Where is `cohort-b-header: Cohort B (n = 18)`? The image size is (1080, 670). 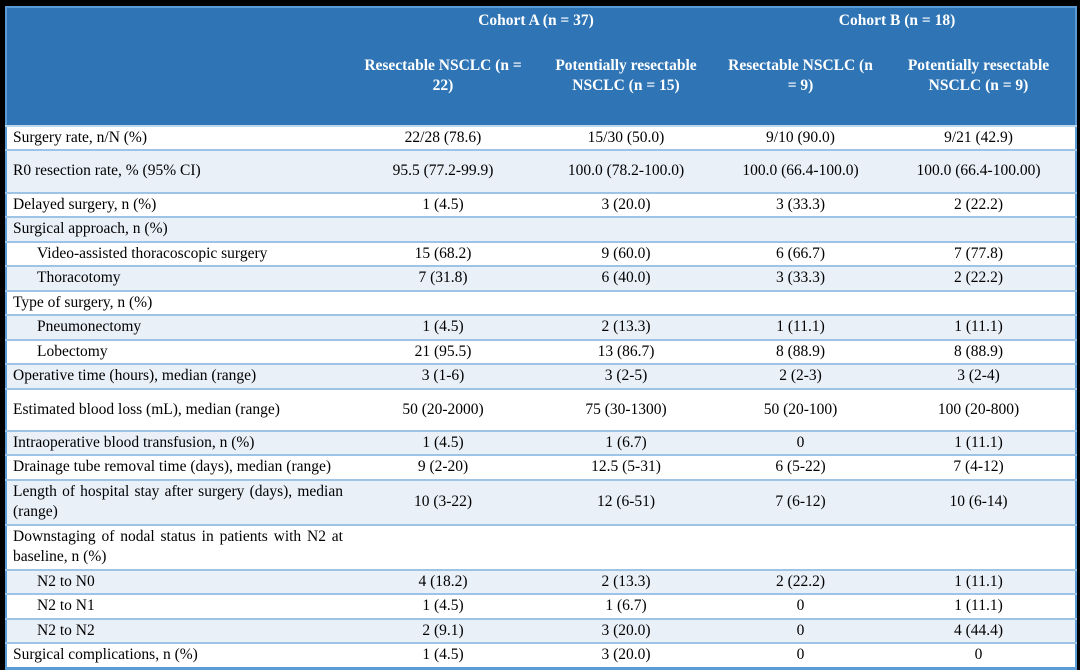 cohort-b-header: Cohort B (n = 18) is located at coordinates (897, 21).